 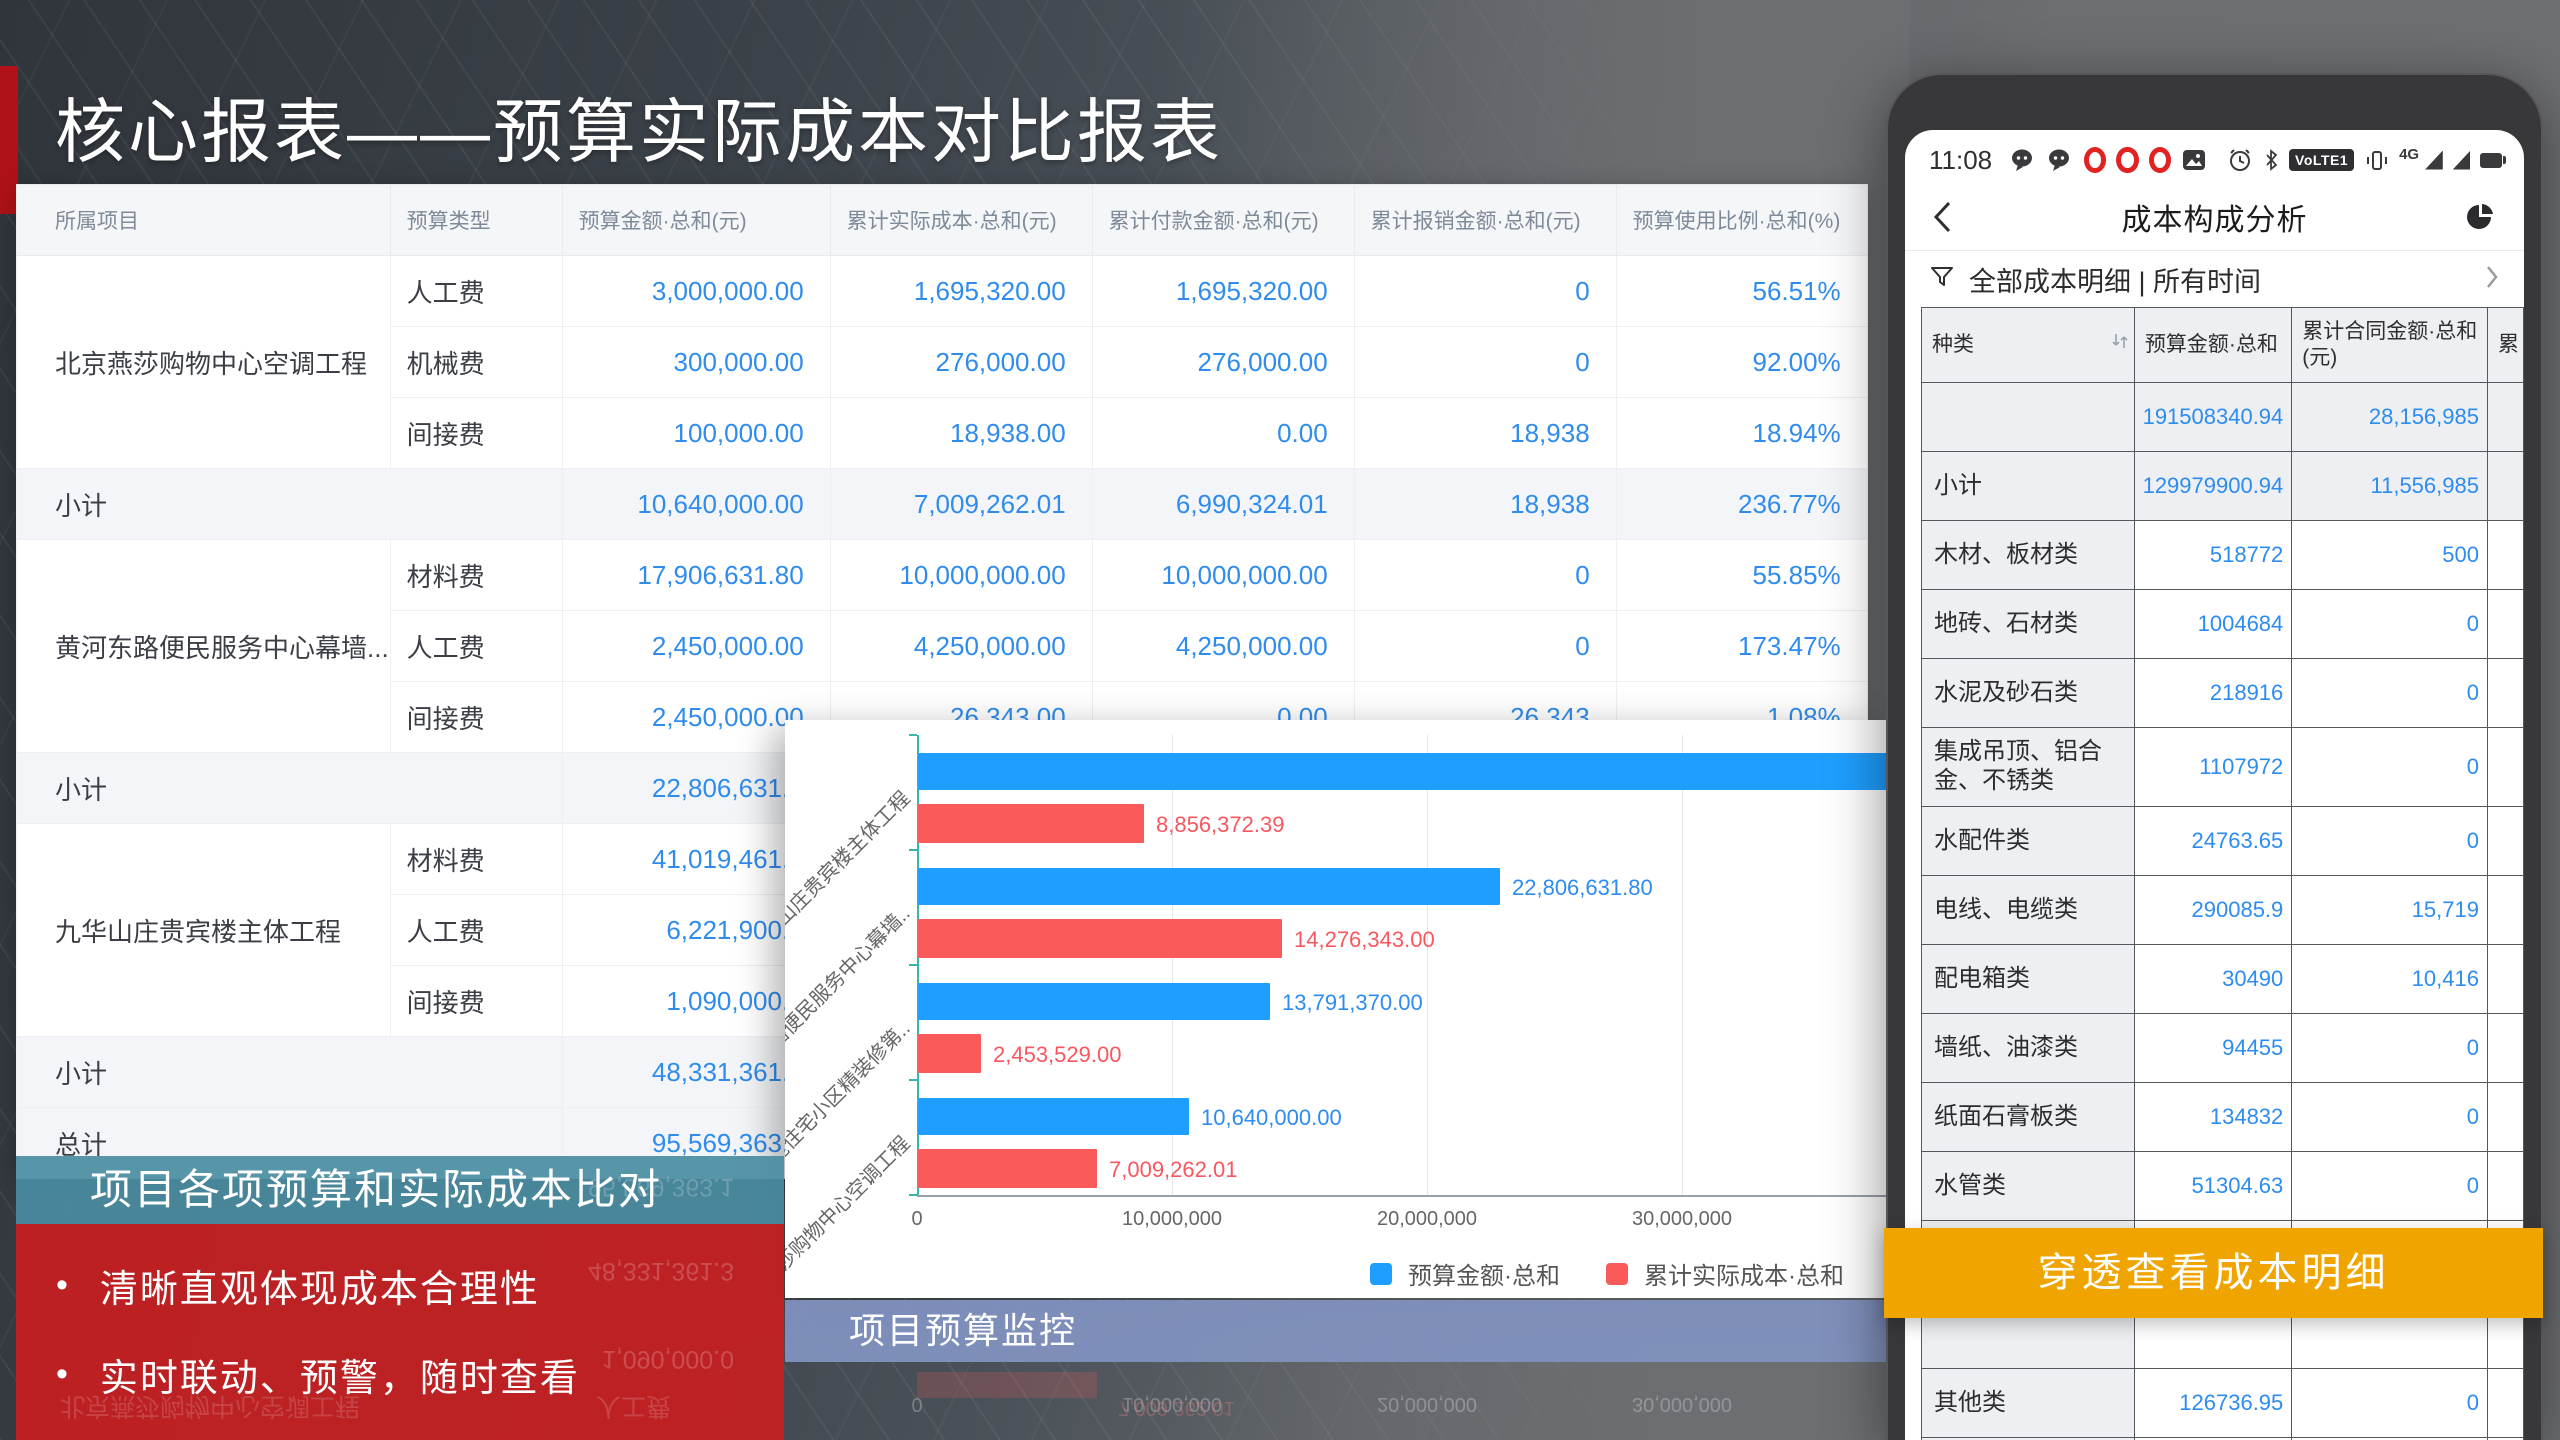 I want to click on bar-value-label: 22,806,631.80, so click(x=1582, y=887).